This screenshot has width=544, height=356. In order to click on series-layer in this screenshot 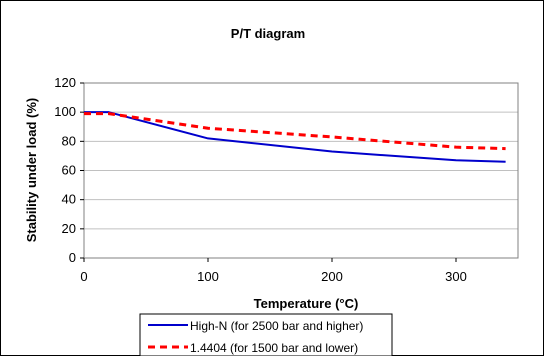, I will do `click(295, 137)`.